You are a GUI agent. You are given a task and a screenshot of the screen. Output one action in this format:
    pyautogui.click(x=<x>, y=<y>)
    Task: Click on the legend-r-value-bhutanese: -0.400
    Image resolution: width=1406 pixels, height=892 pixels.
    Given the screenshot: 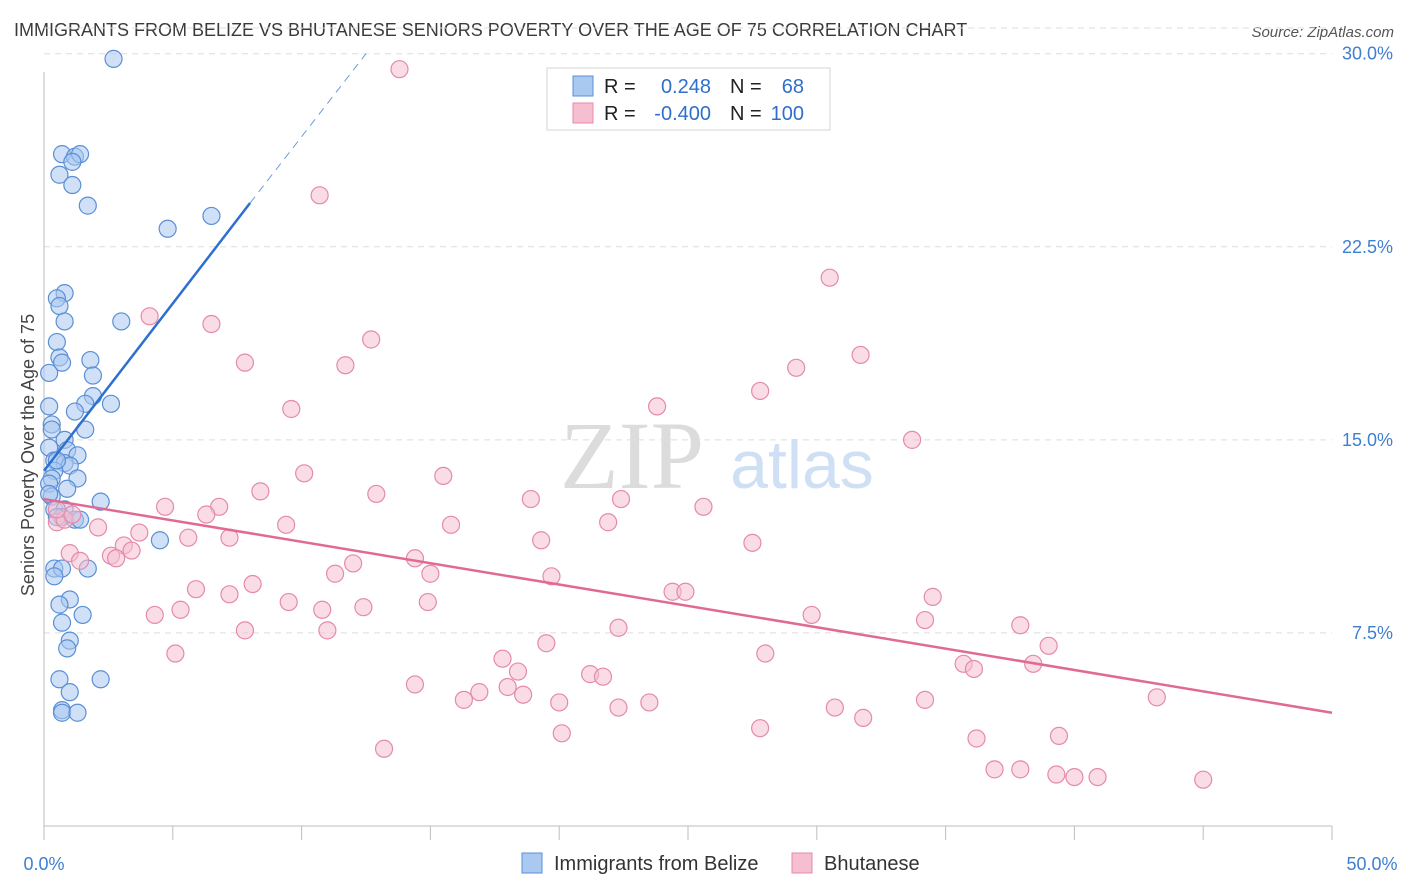 What is the action you would take?
    pyautogui.click(x=682, y=114)
    